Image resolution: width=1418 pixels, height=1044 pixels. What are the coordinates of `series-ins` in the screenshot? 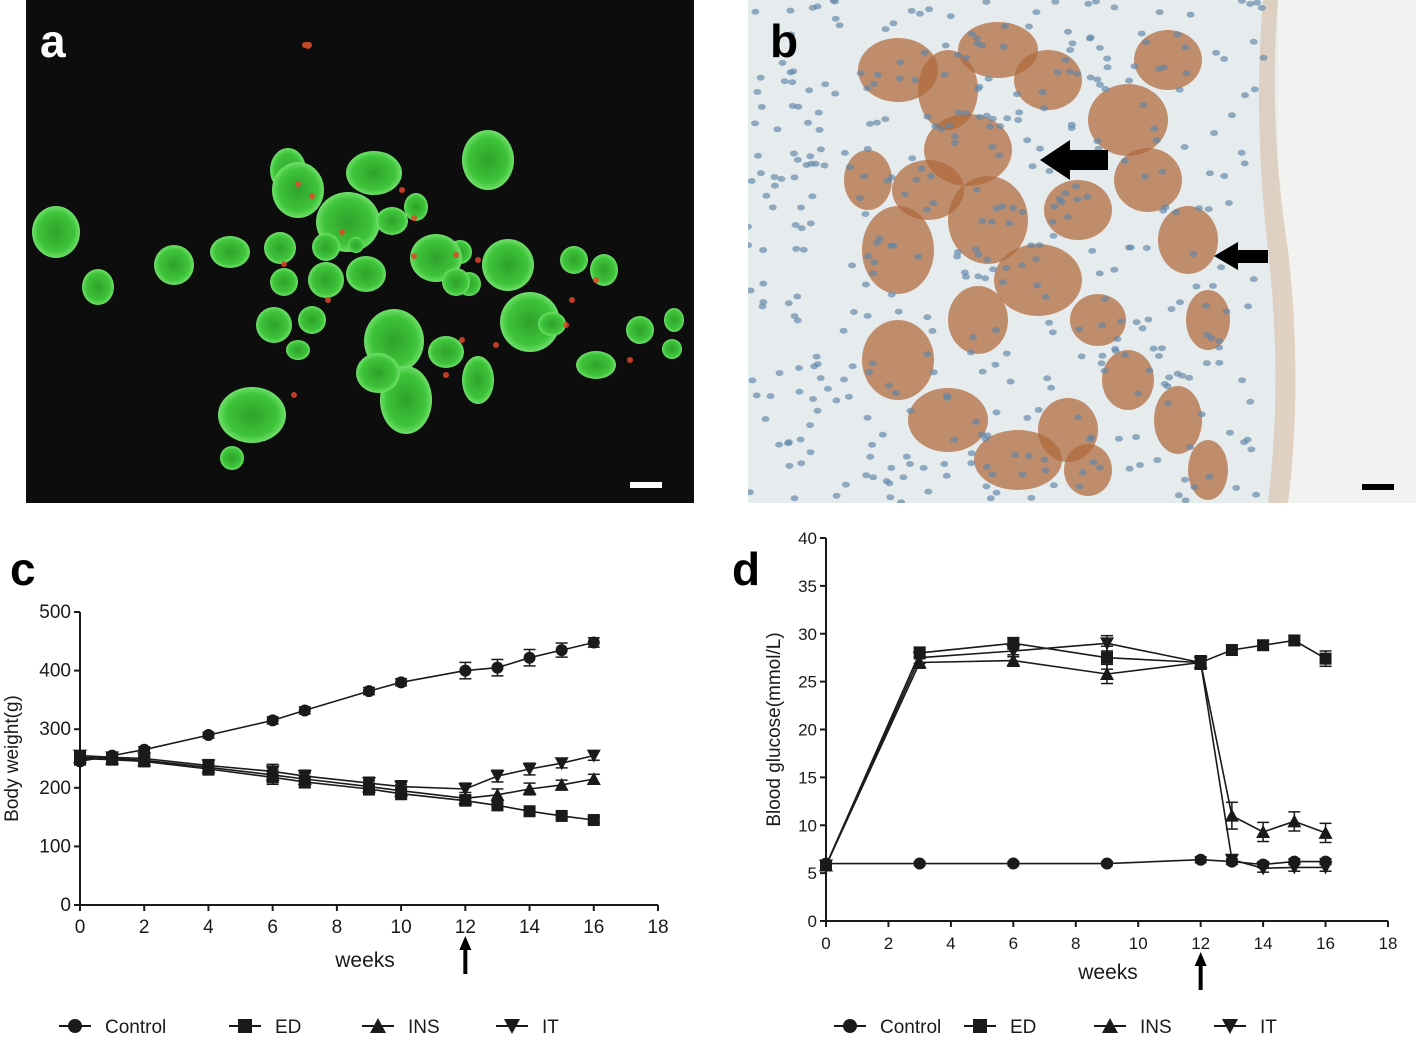 It's located at (1076, 762).